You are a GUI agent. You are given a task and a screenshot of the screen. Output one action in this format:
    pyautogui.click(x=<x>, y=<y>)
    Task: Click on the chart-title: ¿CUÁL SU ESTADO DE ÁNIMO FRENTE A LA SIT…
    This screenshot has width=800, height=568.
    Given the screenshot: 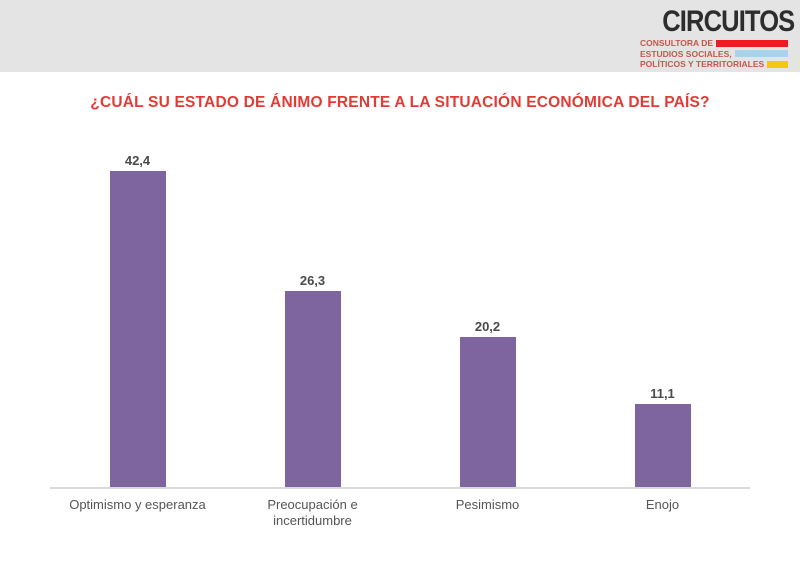 What is the action you would take?
    pyautogui.click(x=400, y=102)
    